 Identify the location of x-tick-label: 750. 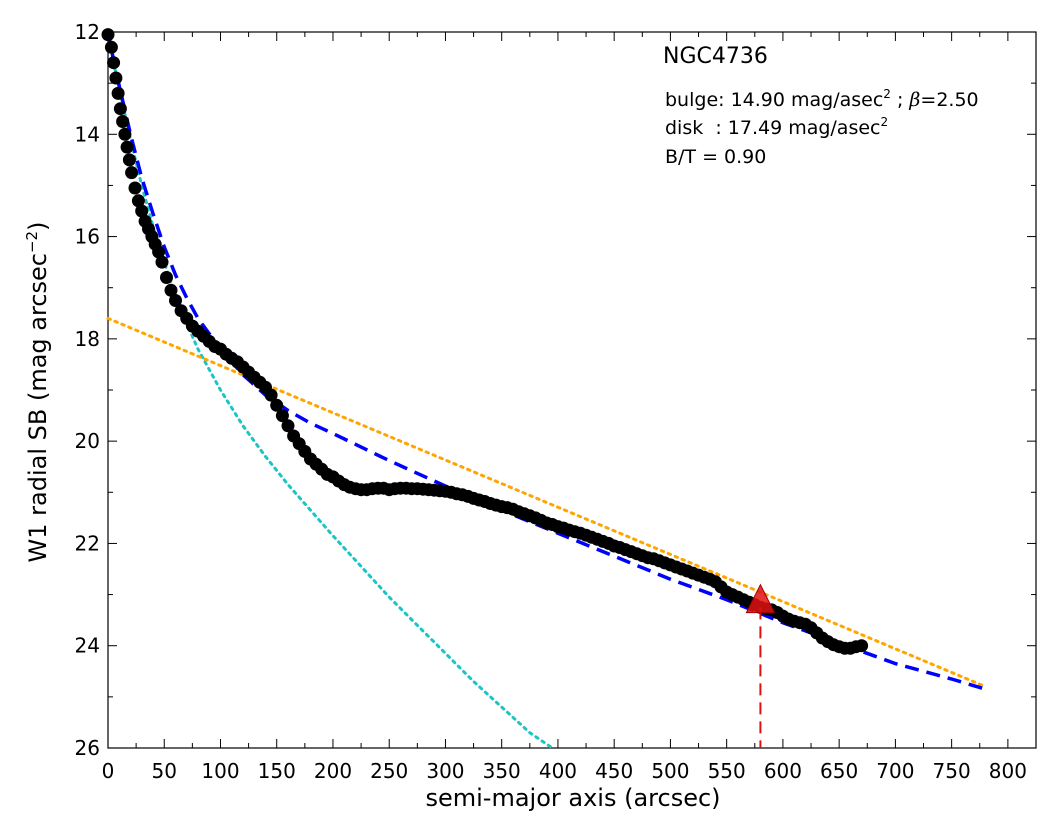
(952, 771).